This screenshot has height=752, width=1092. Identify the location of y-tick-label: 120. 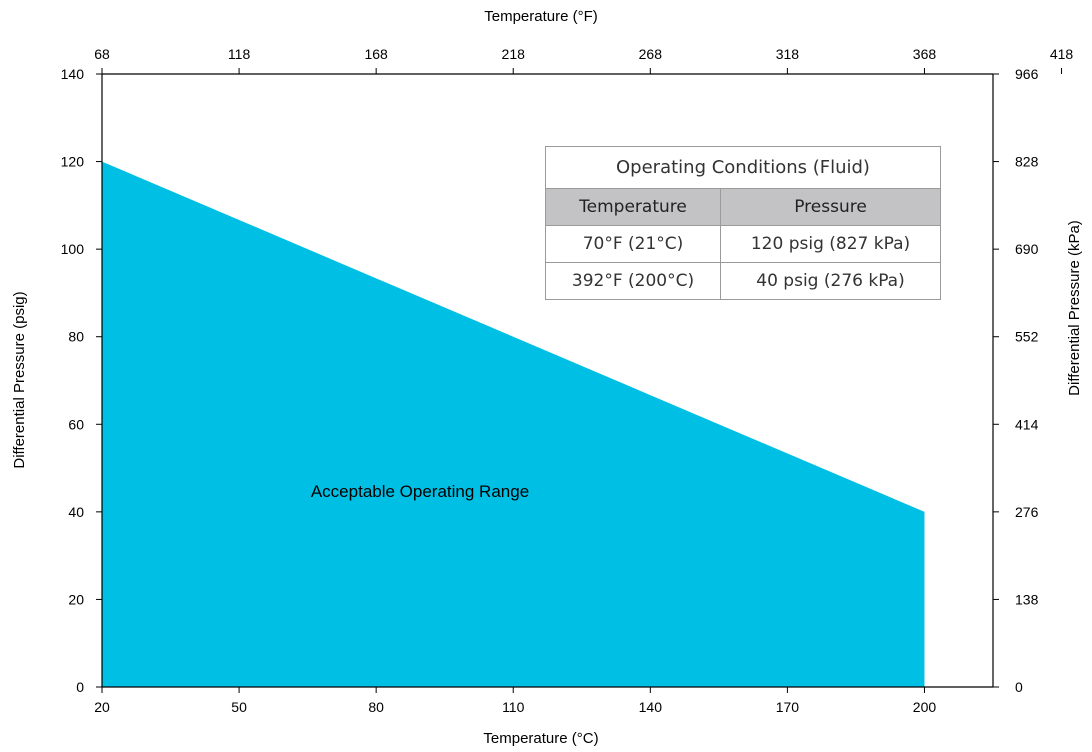
(73, 162).